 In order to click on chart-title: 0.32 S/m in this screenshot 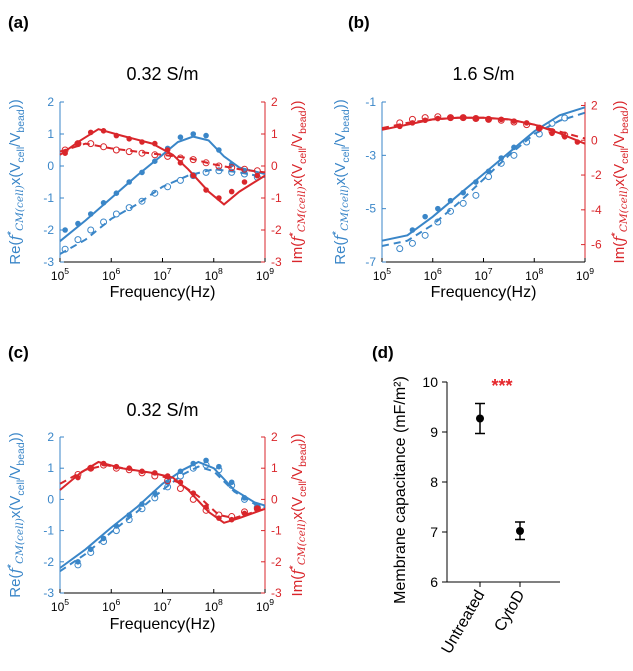, I will do `click(162, 410)`.